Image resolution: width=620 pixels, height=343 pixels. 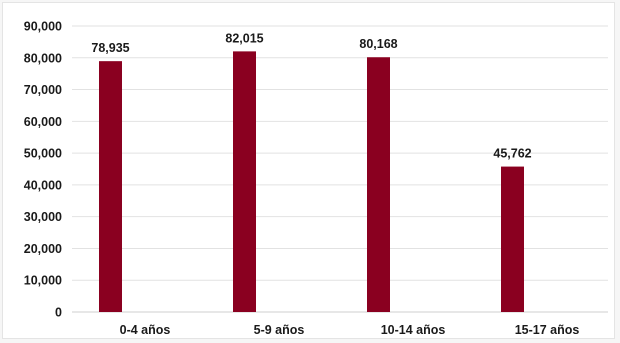 What do you see at coordinates (145, 330) in the screenshot?
I see `category-label-0: 0-4 años` at bounding box center [145, 330].